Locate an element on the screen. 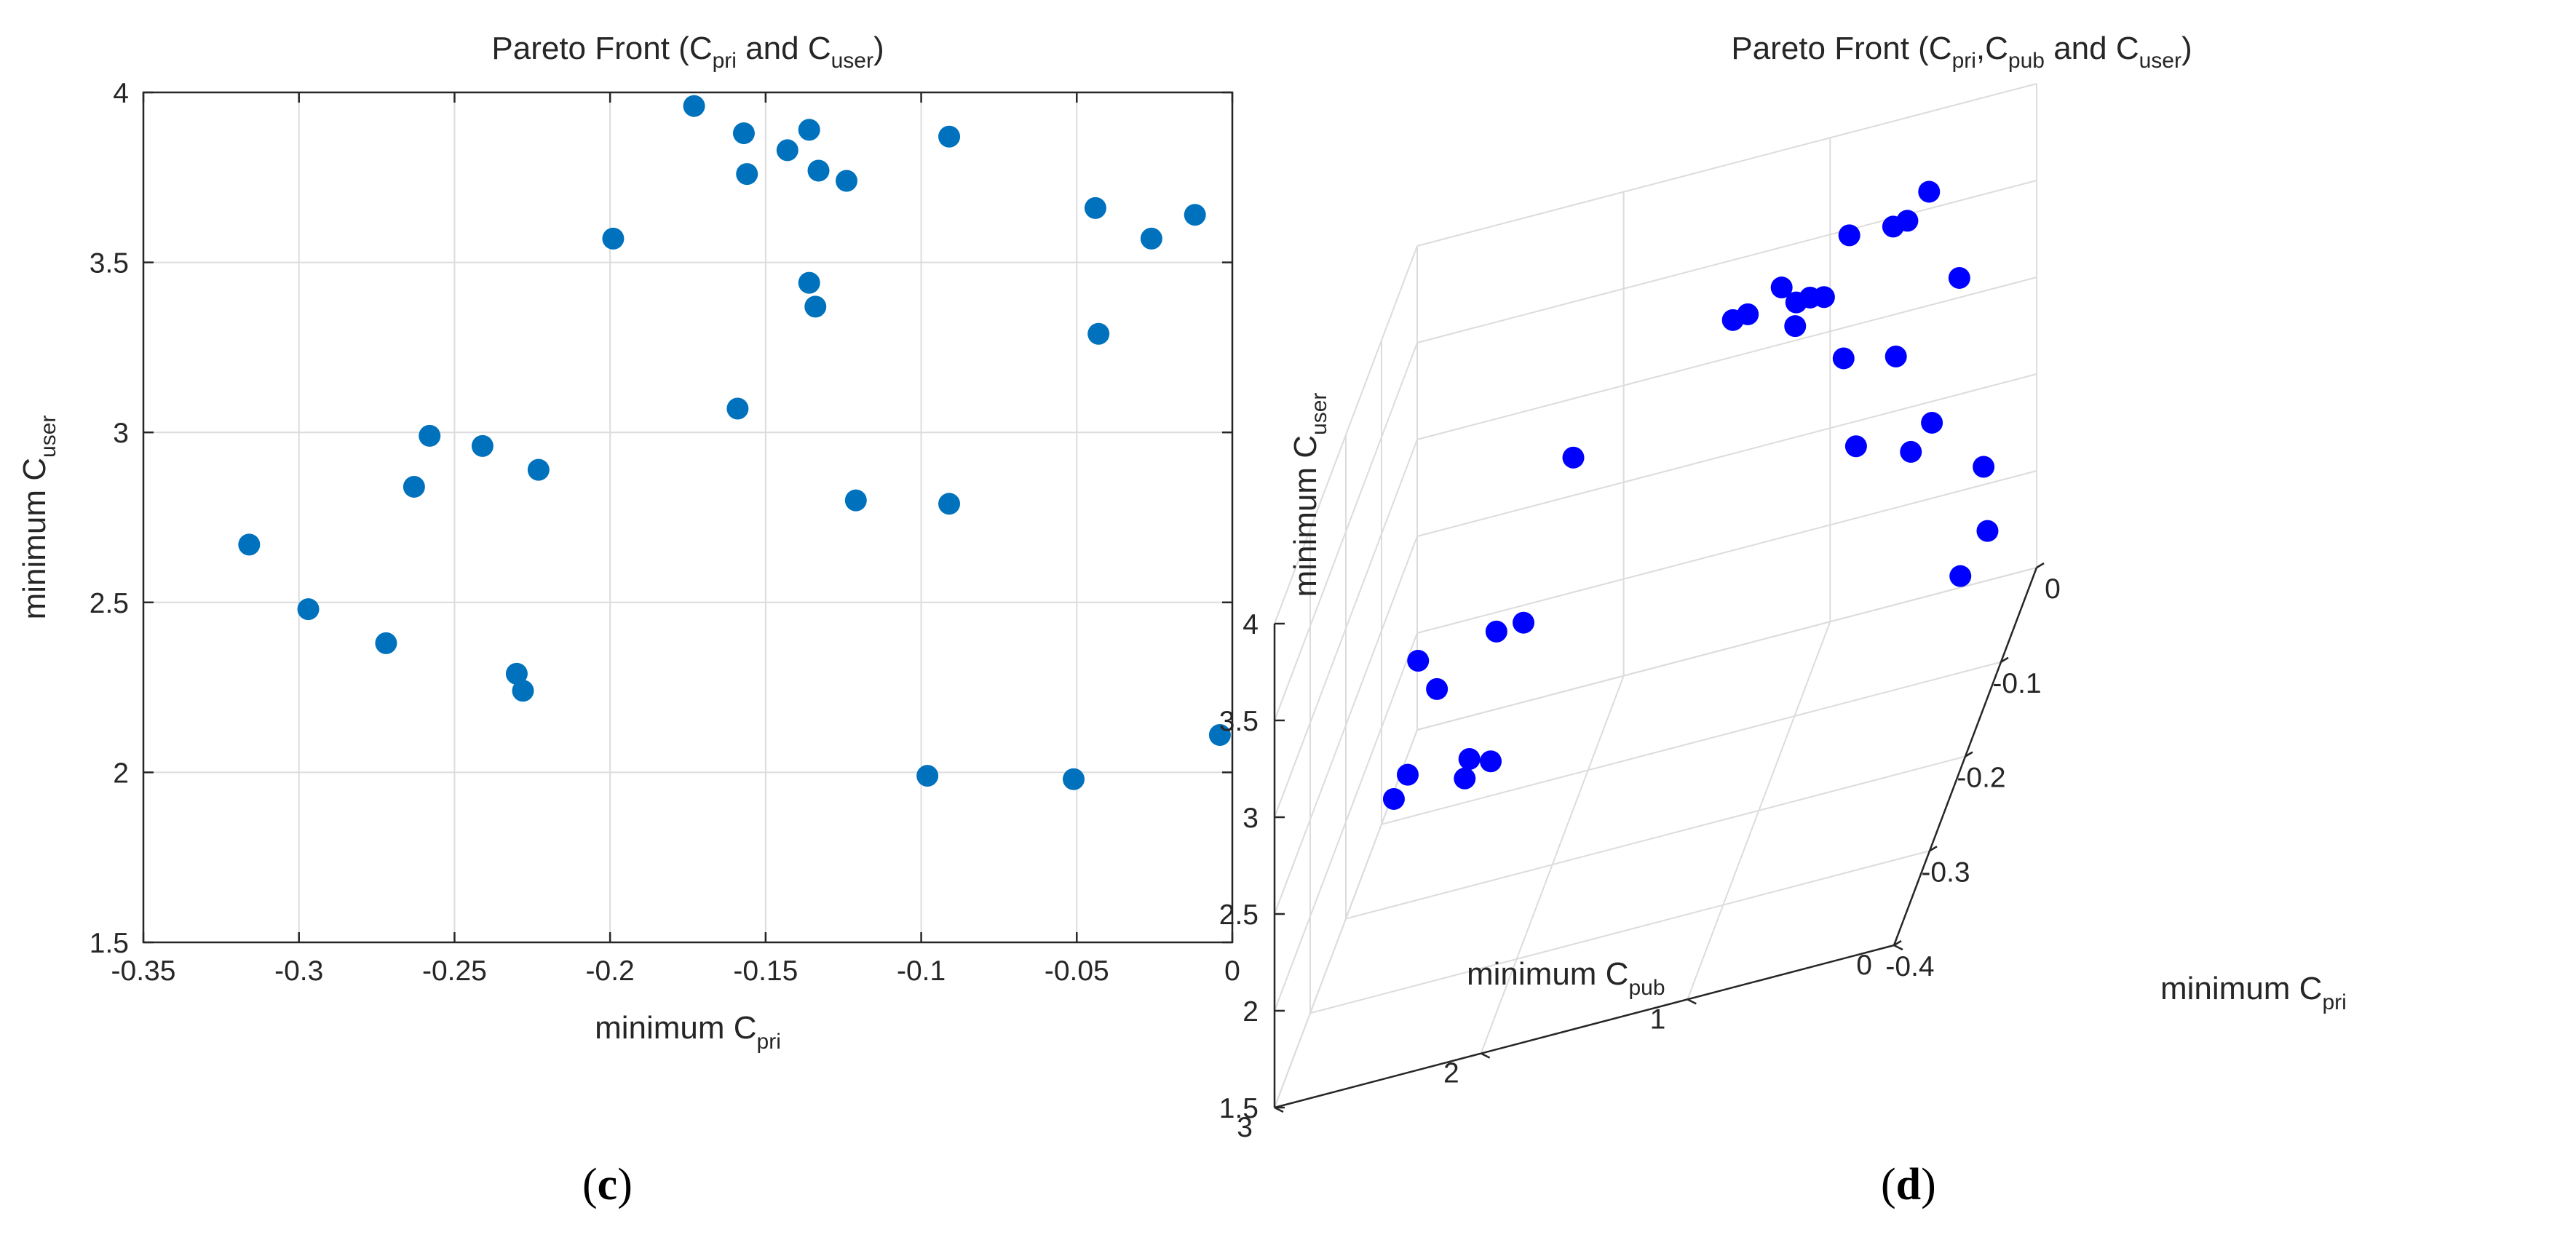 The width and height of the screenshot is (2576, 1248). x-tick-label: 0 is located at coordinates (1232, 971).